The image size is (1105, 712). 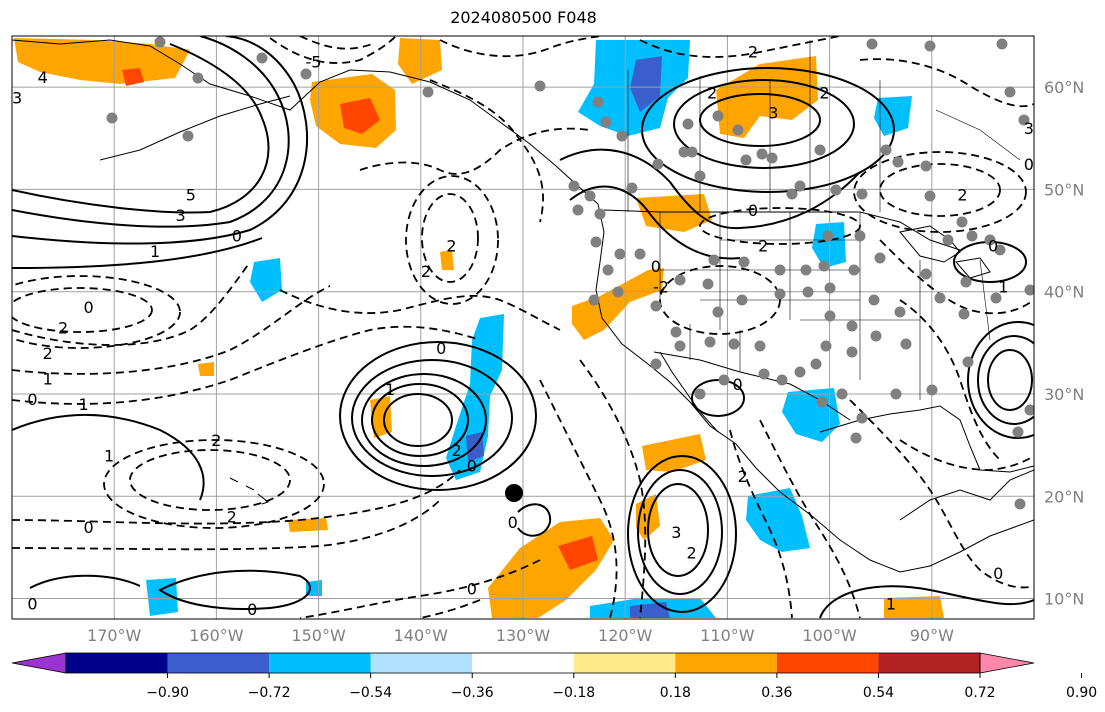 I want to click on latitude-label: 30°N, so click(x=1064, y=394).